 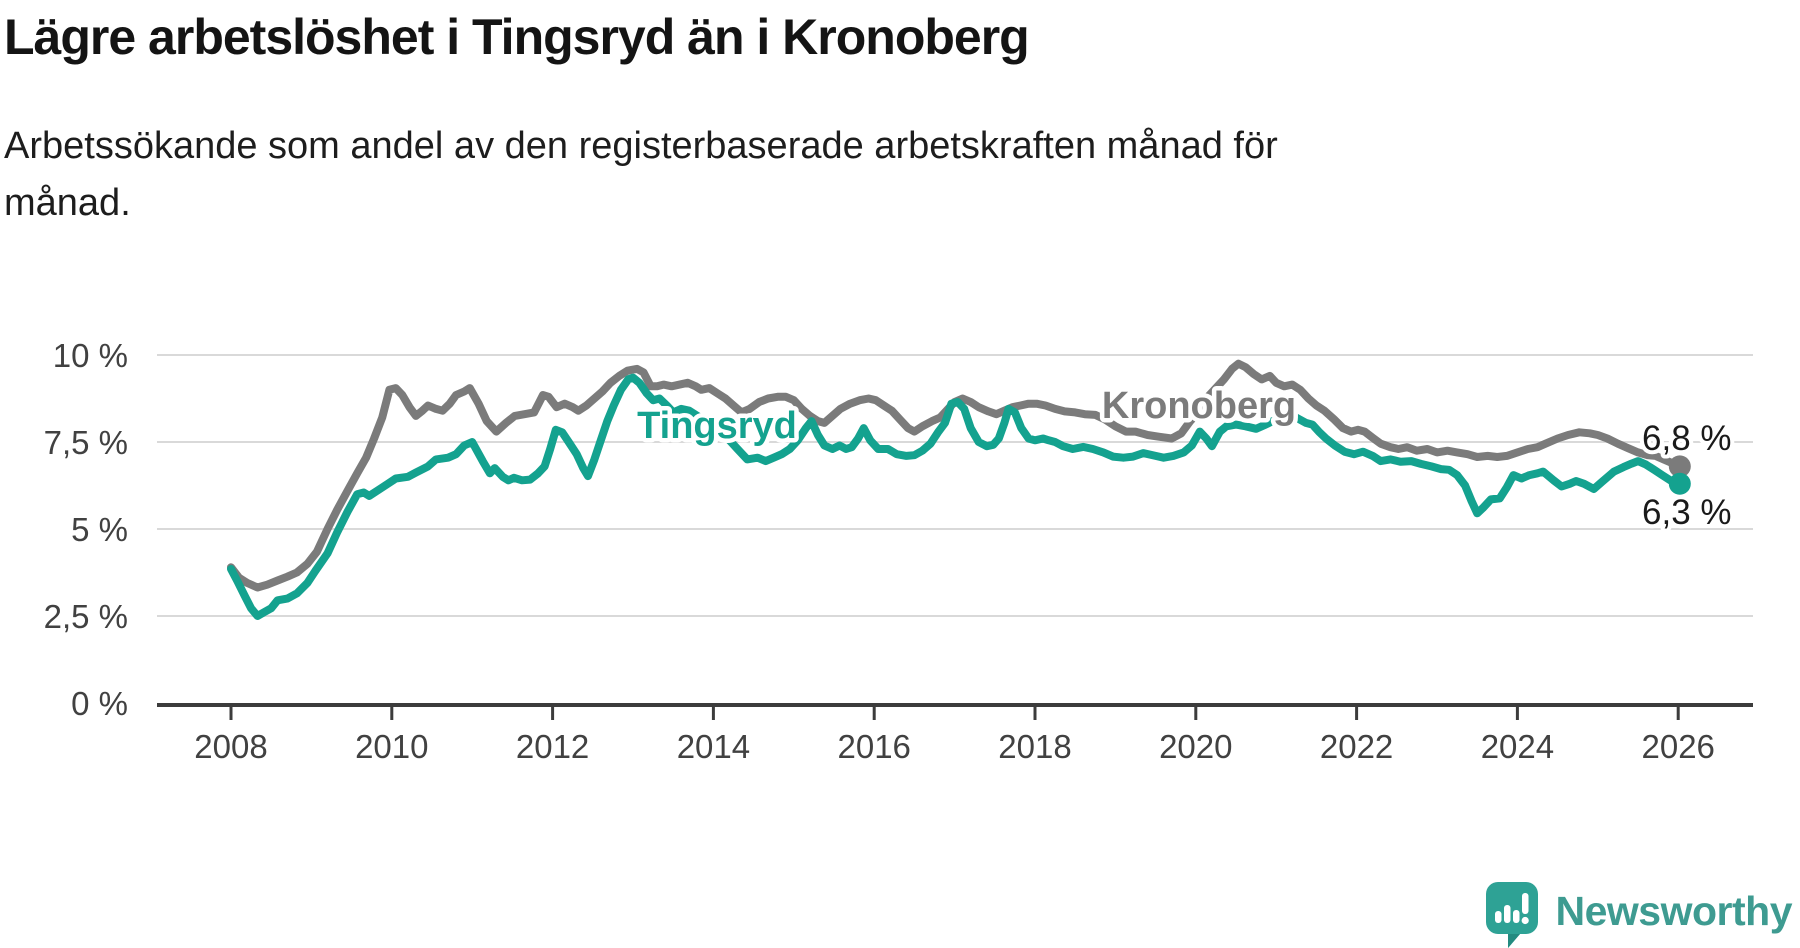 I want to click on x-axis-tick-label: 2016, so click(x=873, y=746).